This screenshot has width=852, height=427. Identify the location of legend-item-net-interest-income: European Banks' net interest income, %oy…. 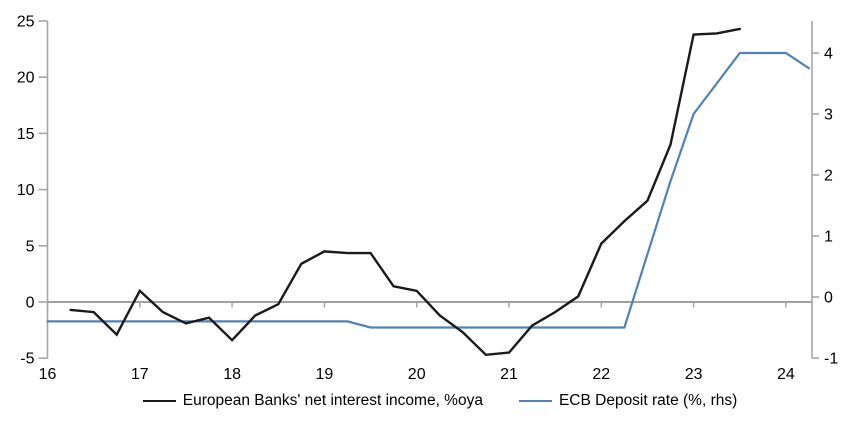
(312, 401).